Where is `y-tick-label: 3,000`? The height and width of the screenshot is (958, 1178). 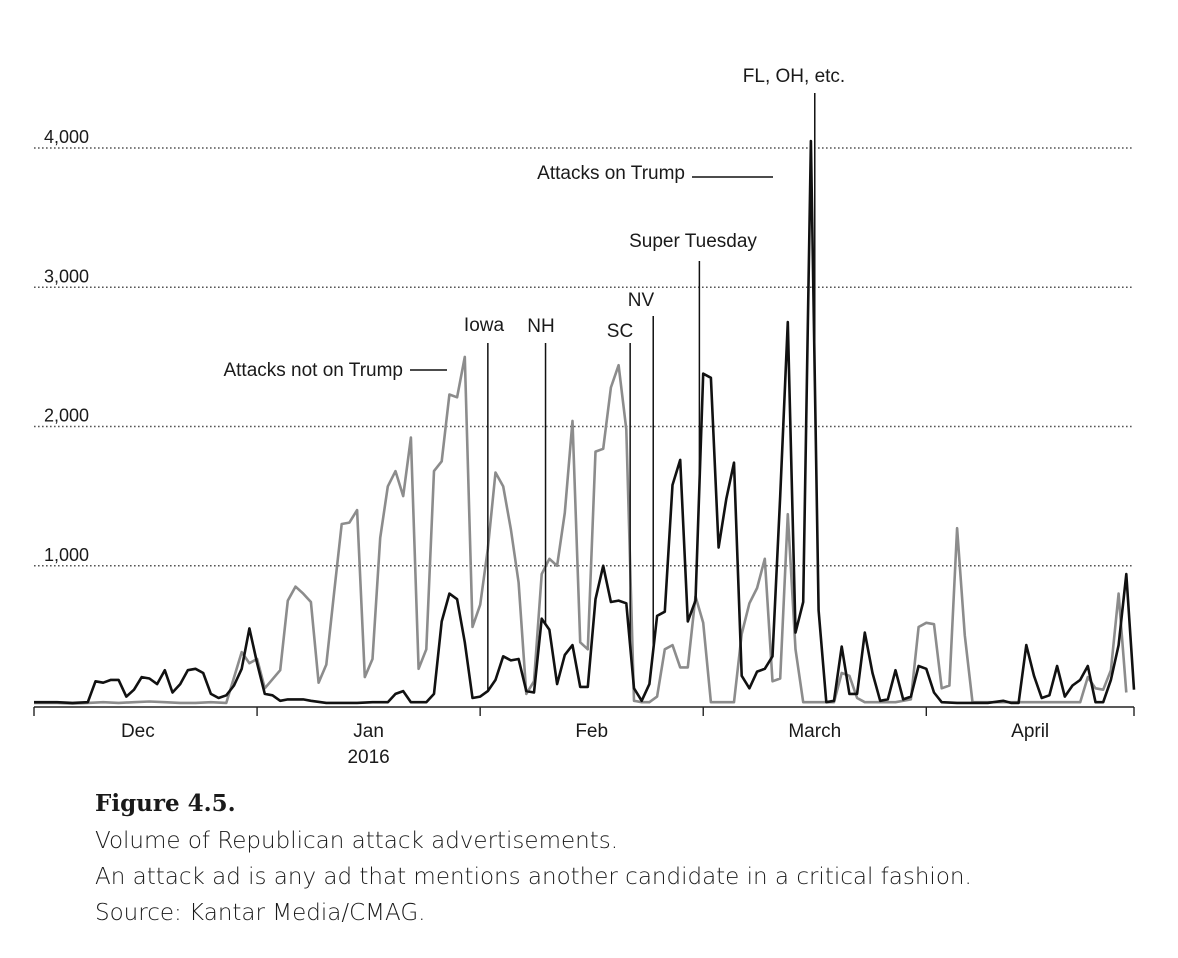 y-tick-label: 3,000 is located at coordinates (66, 276).